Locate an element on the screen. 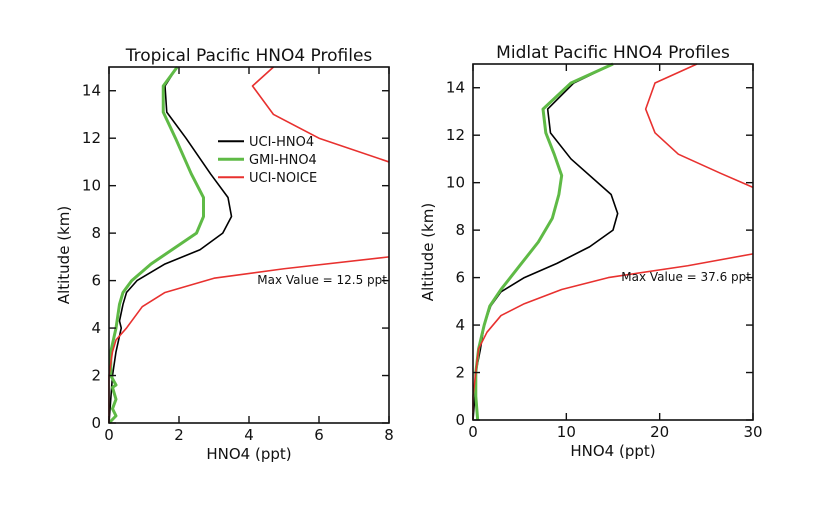 Image resolution: width=820 pixels, height=507 pixels. x-tick-label: 10 is located at coordinates (566, 432).